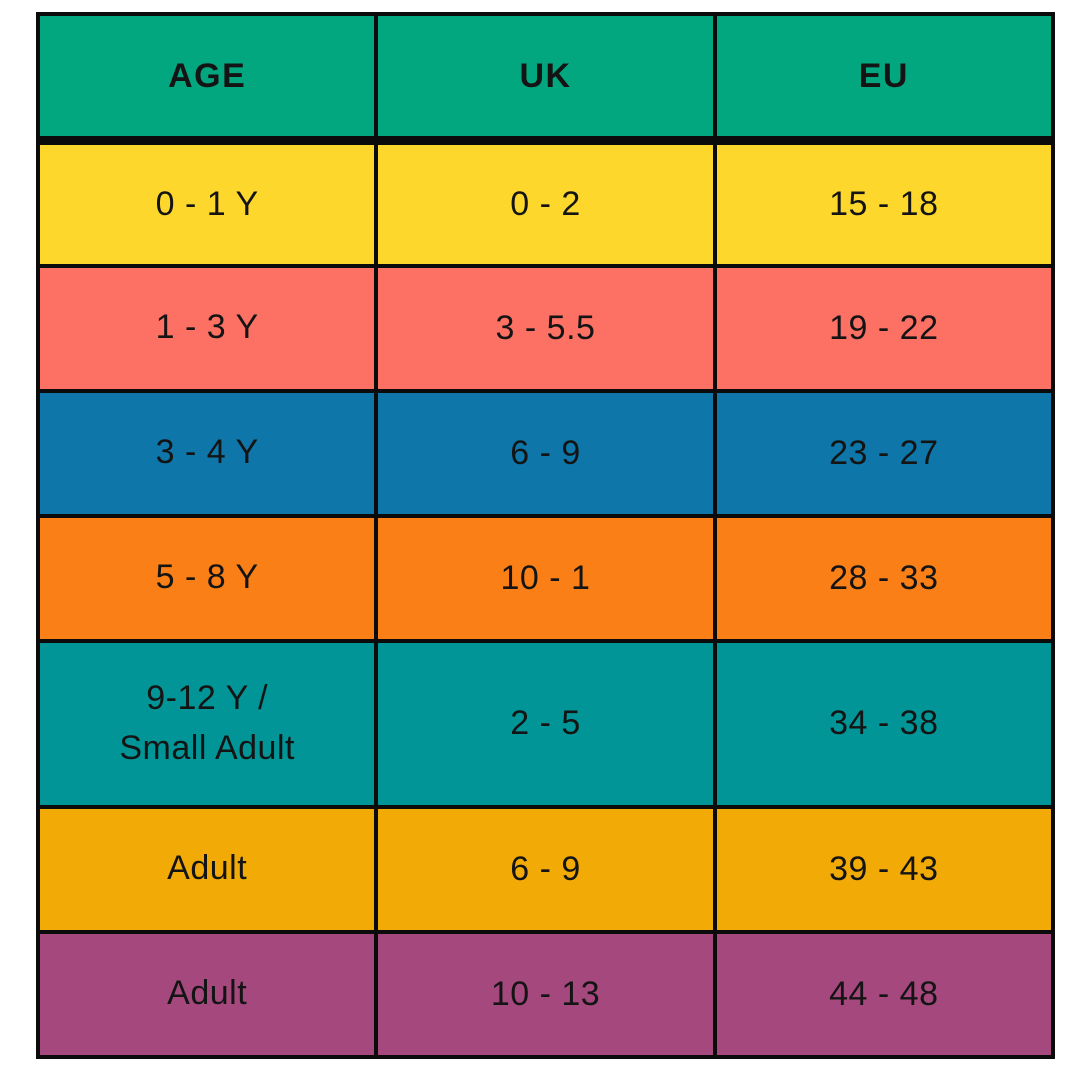 The image size is (1080, 1080). What do you see at coordinates (884, 994) in the screenshot?
I see `eu-size-cell: 44 - 48` at bounding box center [884, 994].